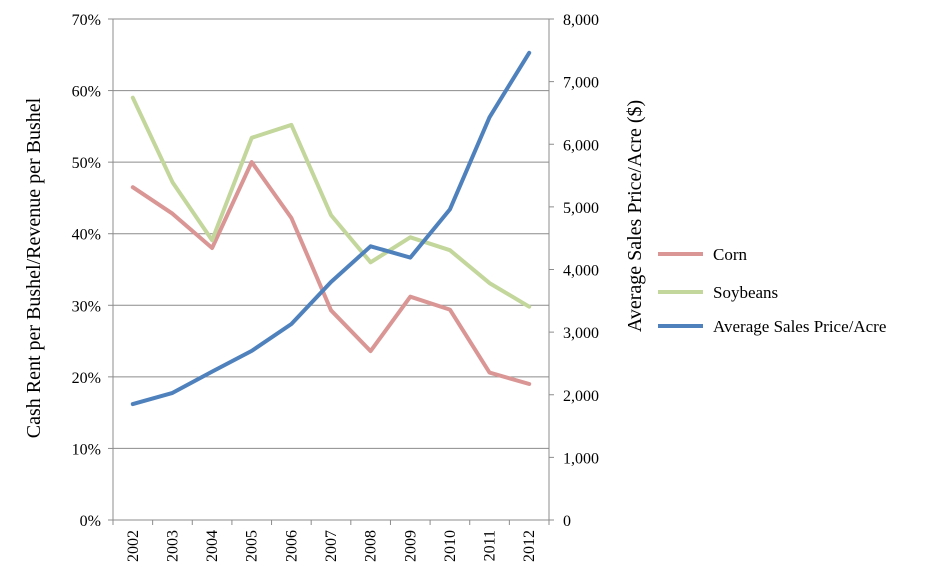 The height and width of the screenshot is (573, 935). Describe the element at coordinates (291, 546) in the screenshot. I see `x-tick-label: 2006` at that location.